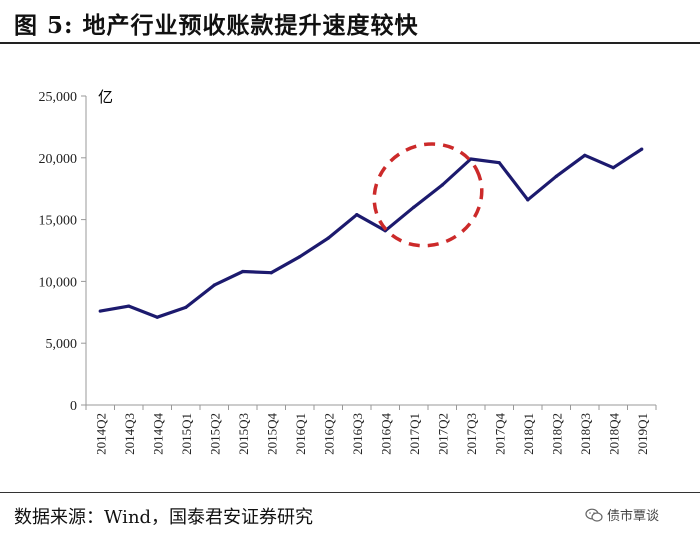 The width and height of the screenshot is (700, 535). Describe the element at coordinates (186, 434) in the screenshot. I see `x-tick-label: 2015Q1` at that location.